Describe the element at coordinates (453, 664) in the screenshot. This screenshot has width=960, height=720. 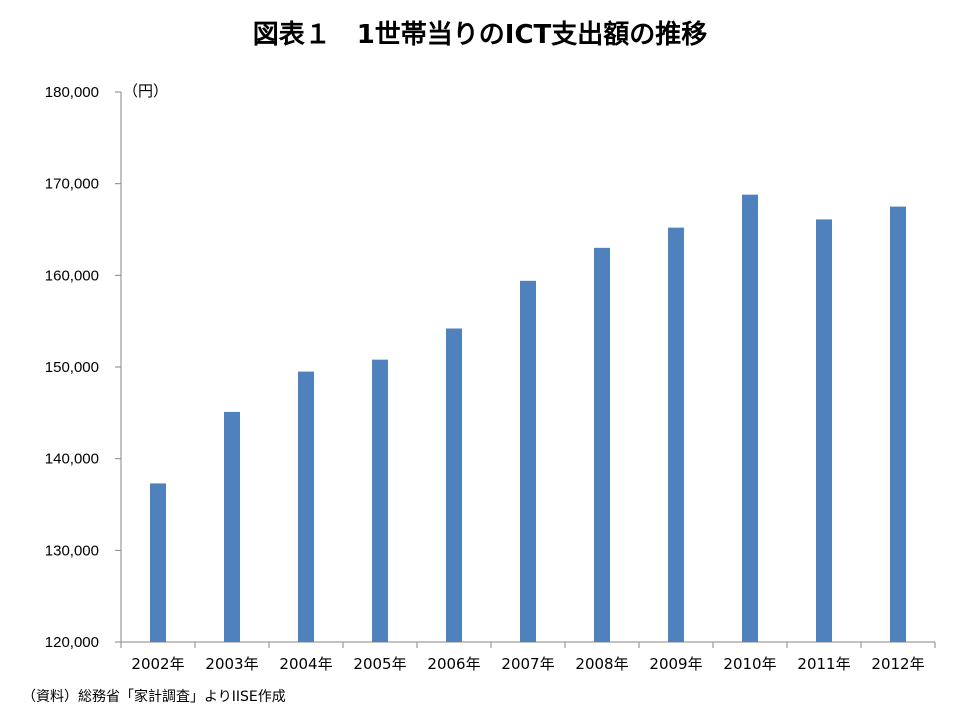
I see `x-tick-label: 2006年` at that location.